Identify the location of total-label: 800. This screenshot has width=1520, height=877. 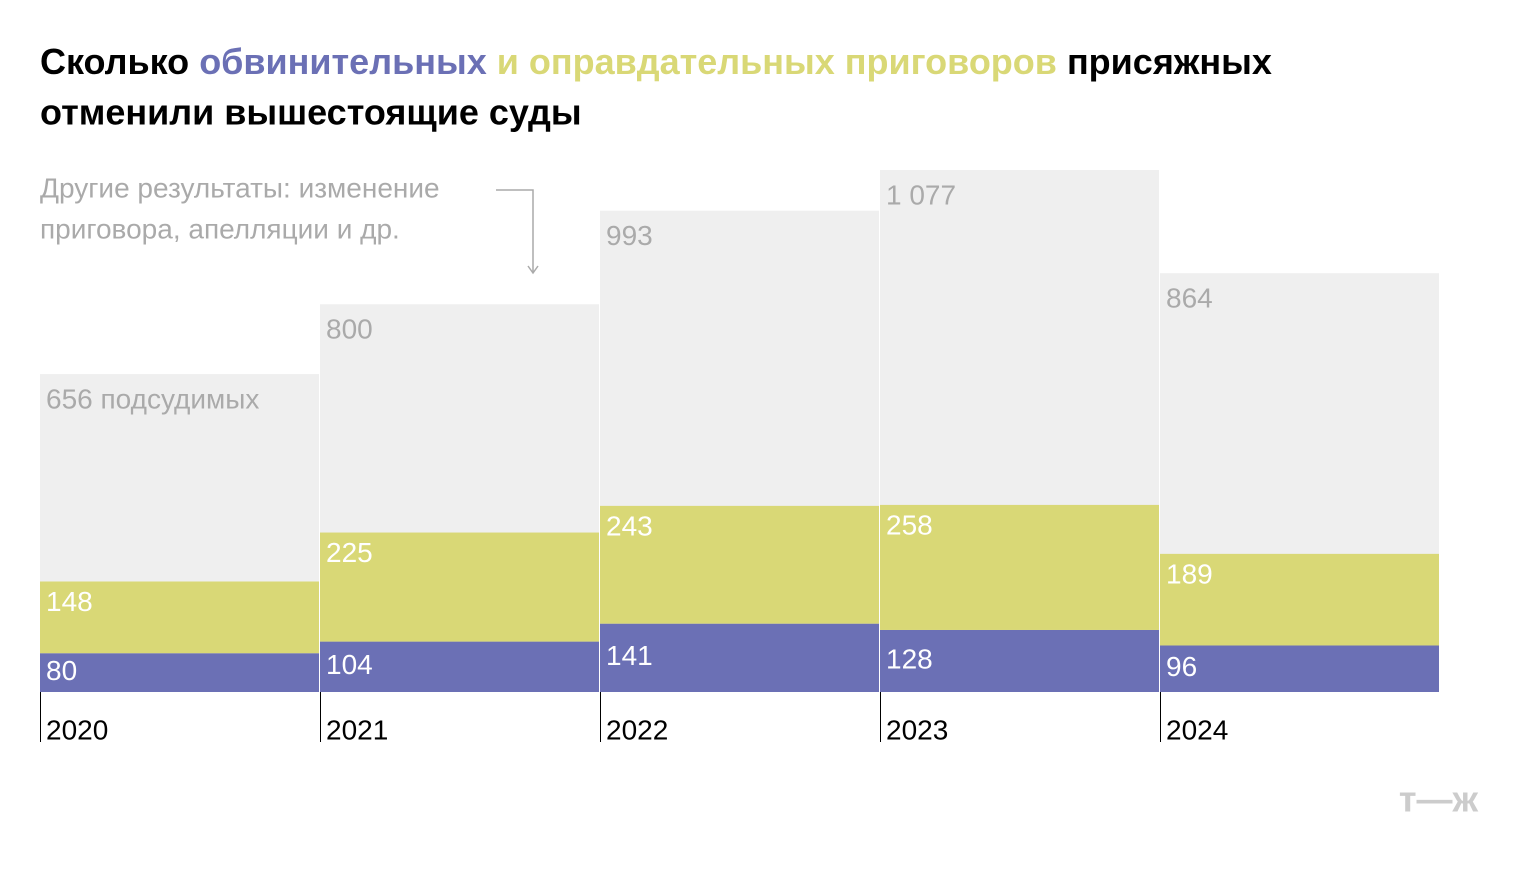
(349, 329).